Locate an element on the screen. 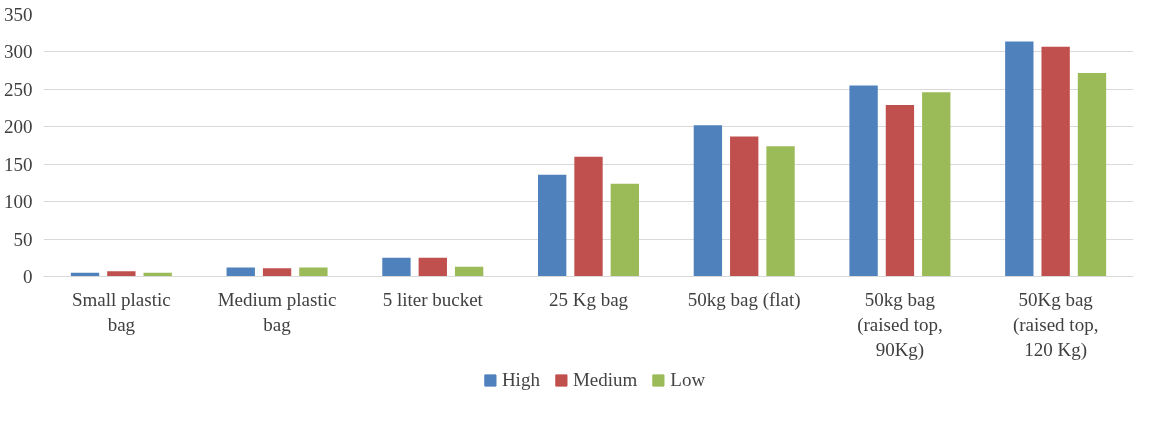 Image resolution: width=1166 pixels, height=445 pixels. y-tick-label: 250 is located at coordinates (18, 89).